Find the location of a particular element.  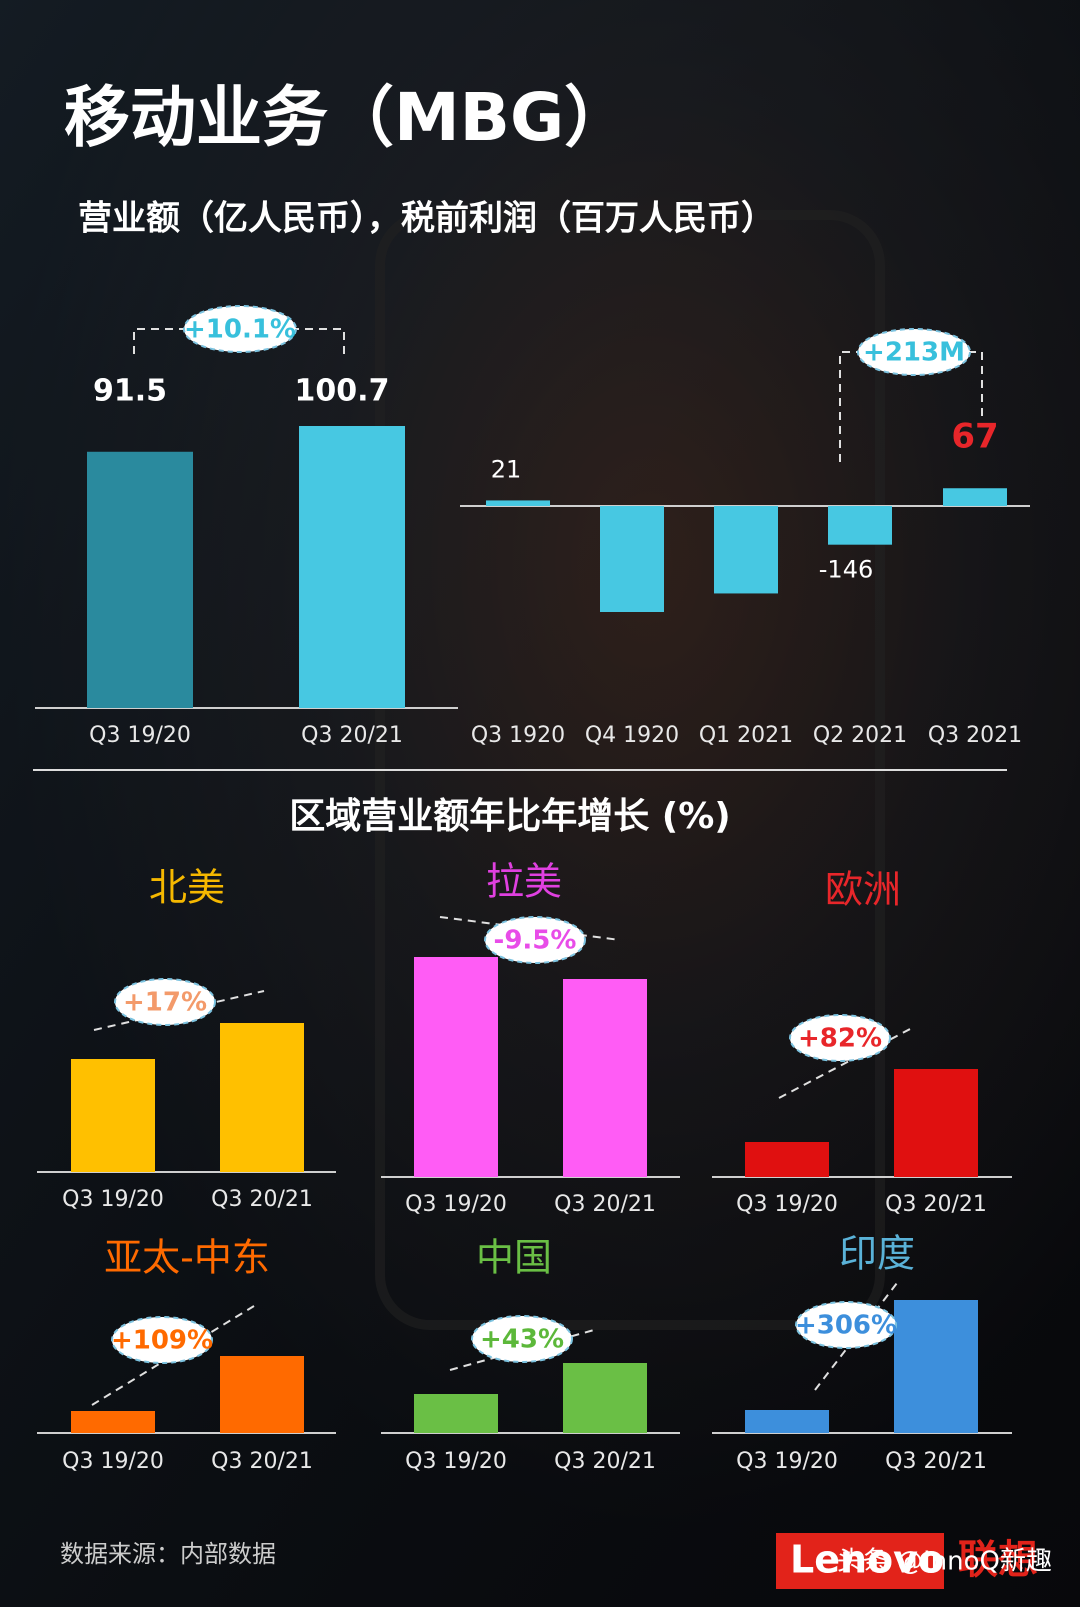

annotation: +213M is located at coordinates (914, 353).